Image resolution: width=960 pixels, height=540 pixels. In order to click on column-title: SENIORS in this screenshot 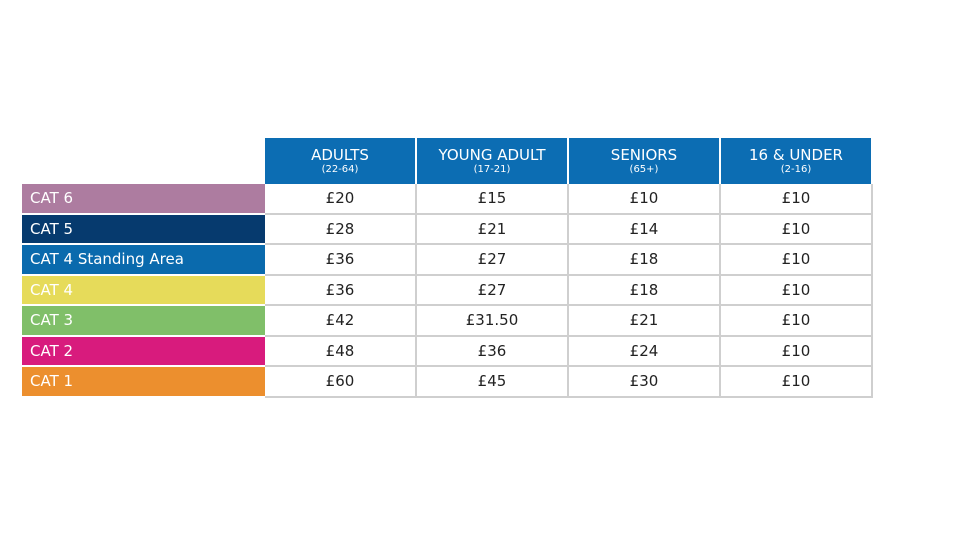, I will do `click(644, 154)`.